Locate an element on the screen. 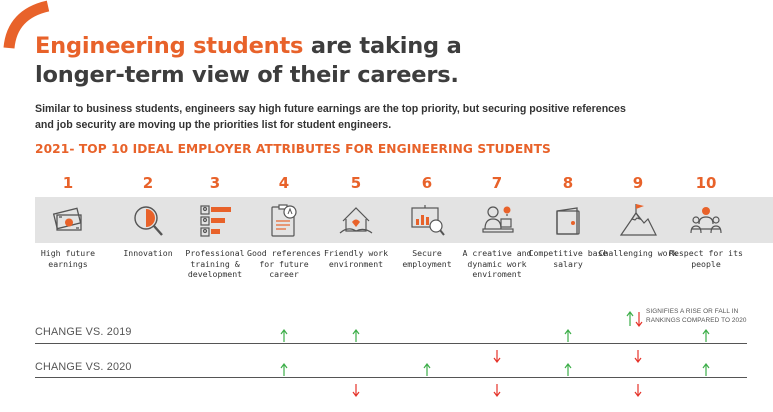 Image resolution: width=773 pixels, height=412 pixels. rank-number: 10 is located at coordinates (706, 183).